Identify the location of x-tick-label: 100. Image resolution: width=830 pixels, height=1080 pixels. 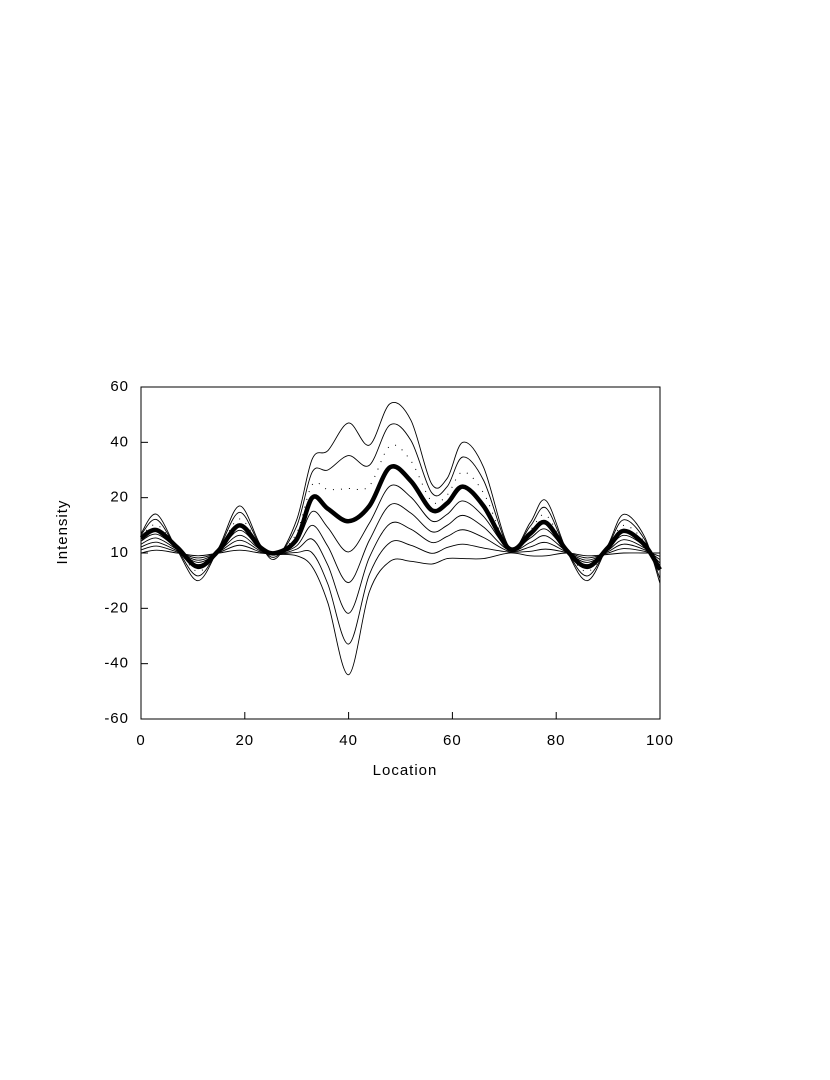
(660, 740).